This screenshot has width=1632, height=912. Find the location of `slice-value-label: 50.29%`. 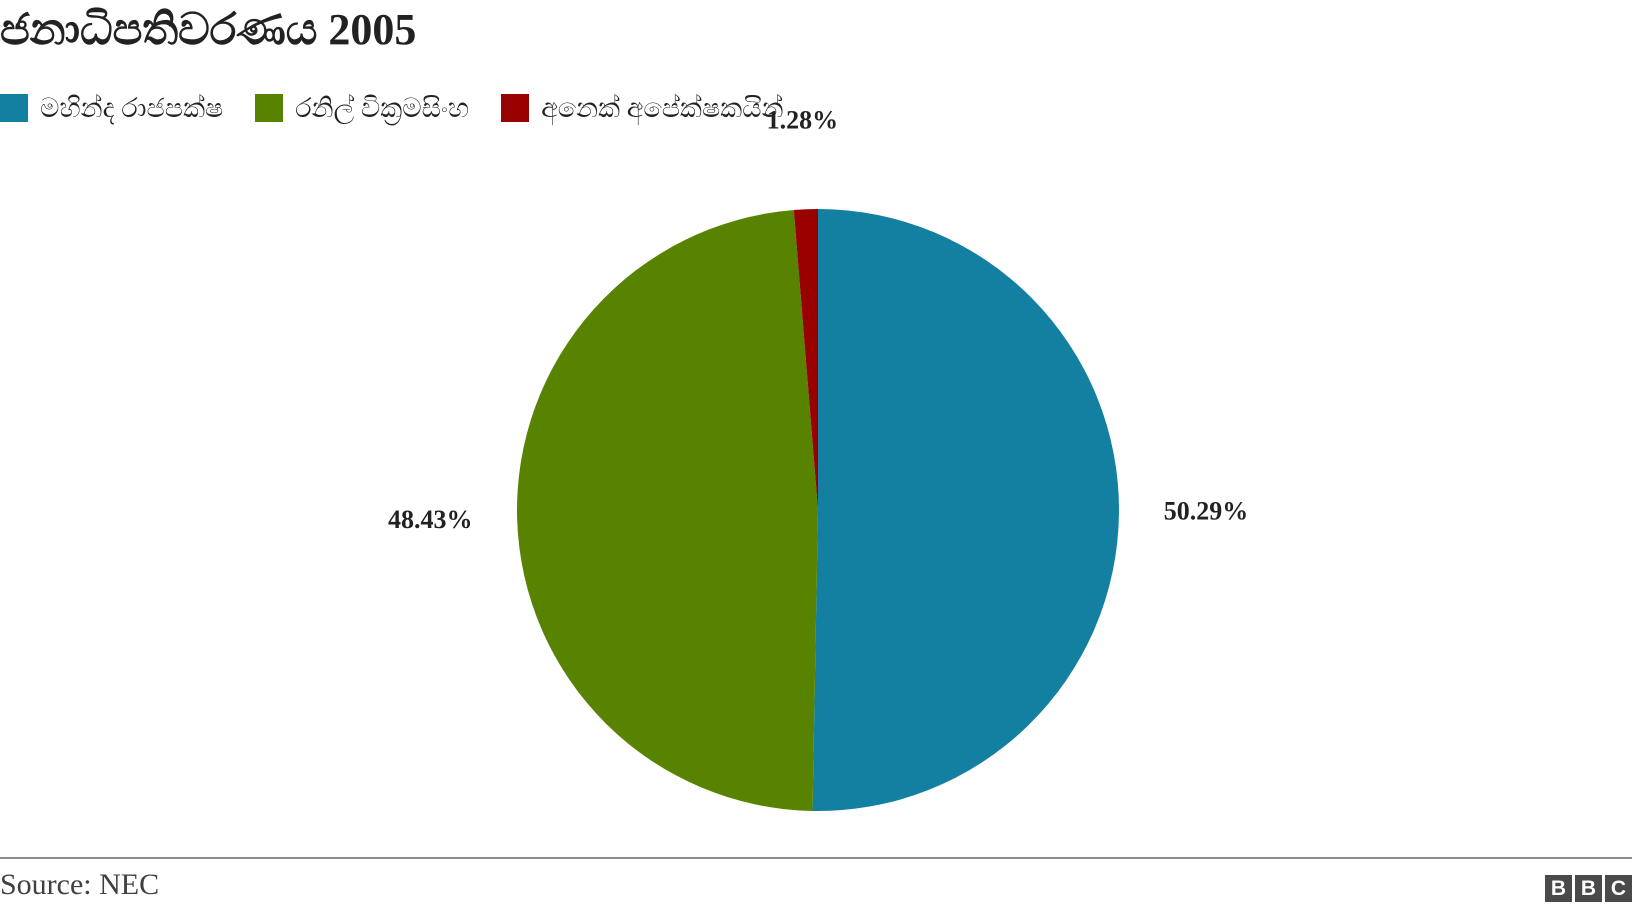

slice-value-label: 50.29% is located at coordinates (1206, 511).